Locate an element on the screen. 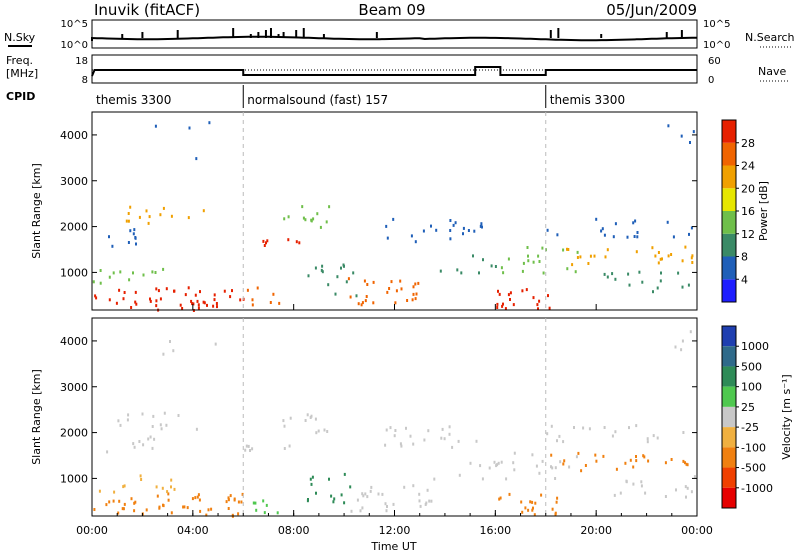  y-tick-label: 2000 is located at coordinates (74, 227).